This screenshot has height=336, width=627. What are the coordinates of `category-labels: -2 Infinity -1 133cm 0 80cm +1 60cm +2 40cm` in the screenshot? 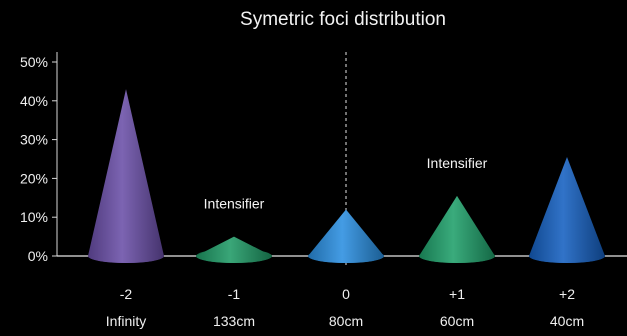 It's located at (345, 307).